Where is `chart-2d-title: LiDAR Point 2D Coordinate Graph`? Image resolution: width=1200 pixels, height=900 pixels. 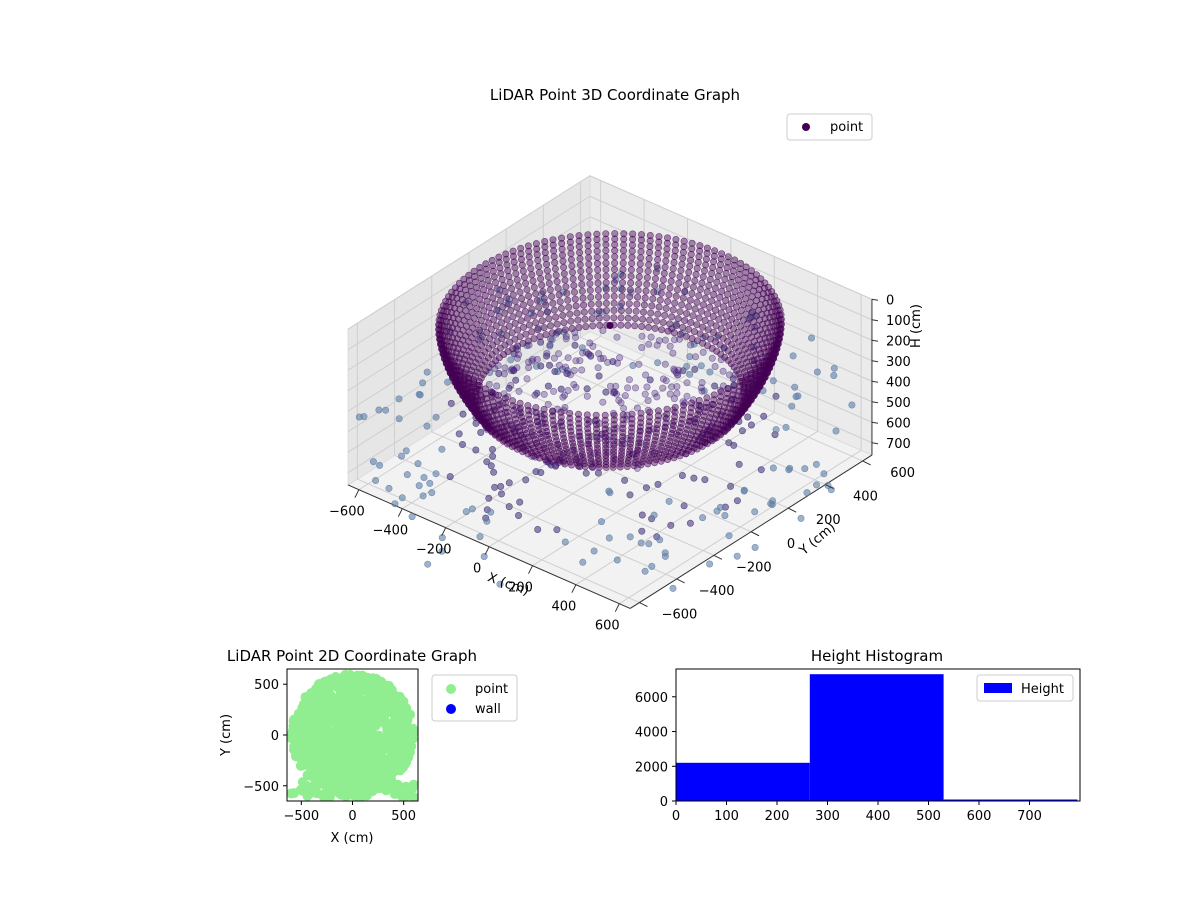
chart-2d-title: LiDAR Point 2D Coordinate Graph is located at coordinates (352, 656).